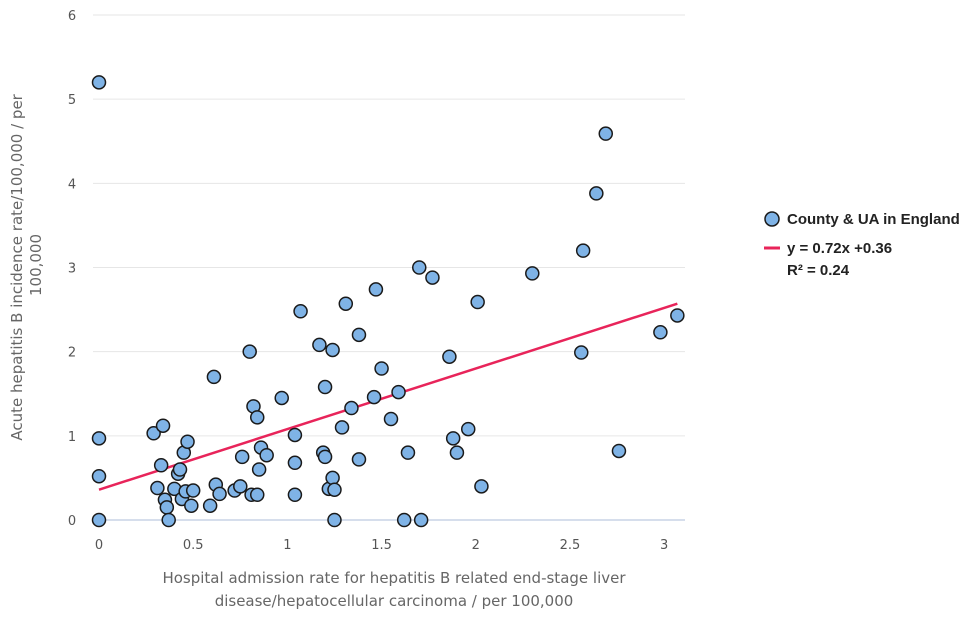 The image size is (960, 640). I want to click on y-tick-label: 2, so click(72, 353).